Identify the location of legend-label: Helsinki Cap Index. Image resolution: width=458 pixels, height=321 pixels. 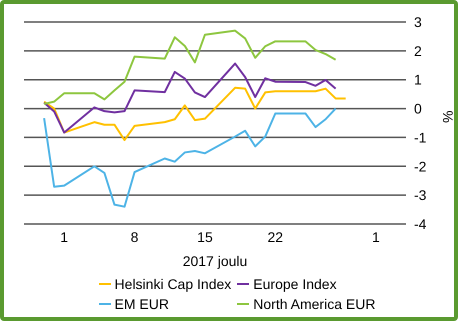
(173, 284).